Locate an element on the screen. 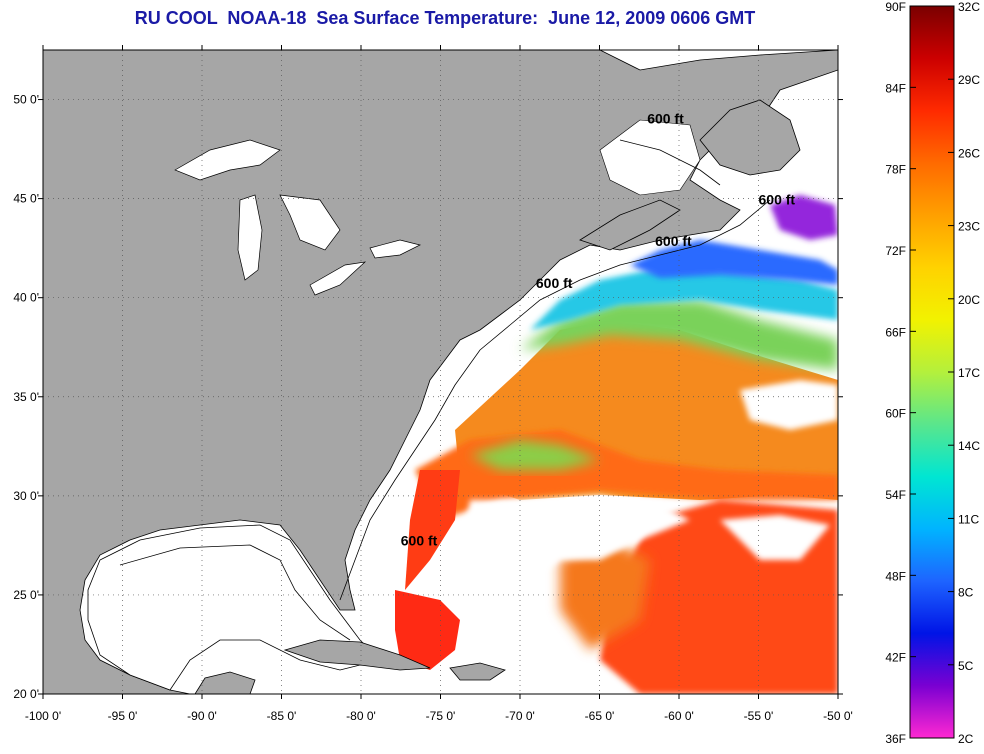  colorbar-c-label: 11C is located at coordinates (968, 519).